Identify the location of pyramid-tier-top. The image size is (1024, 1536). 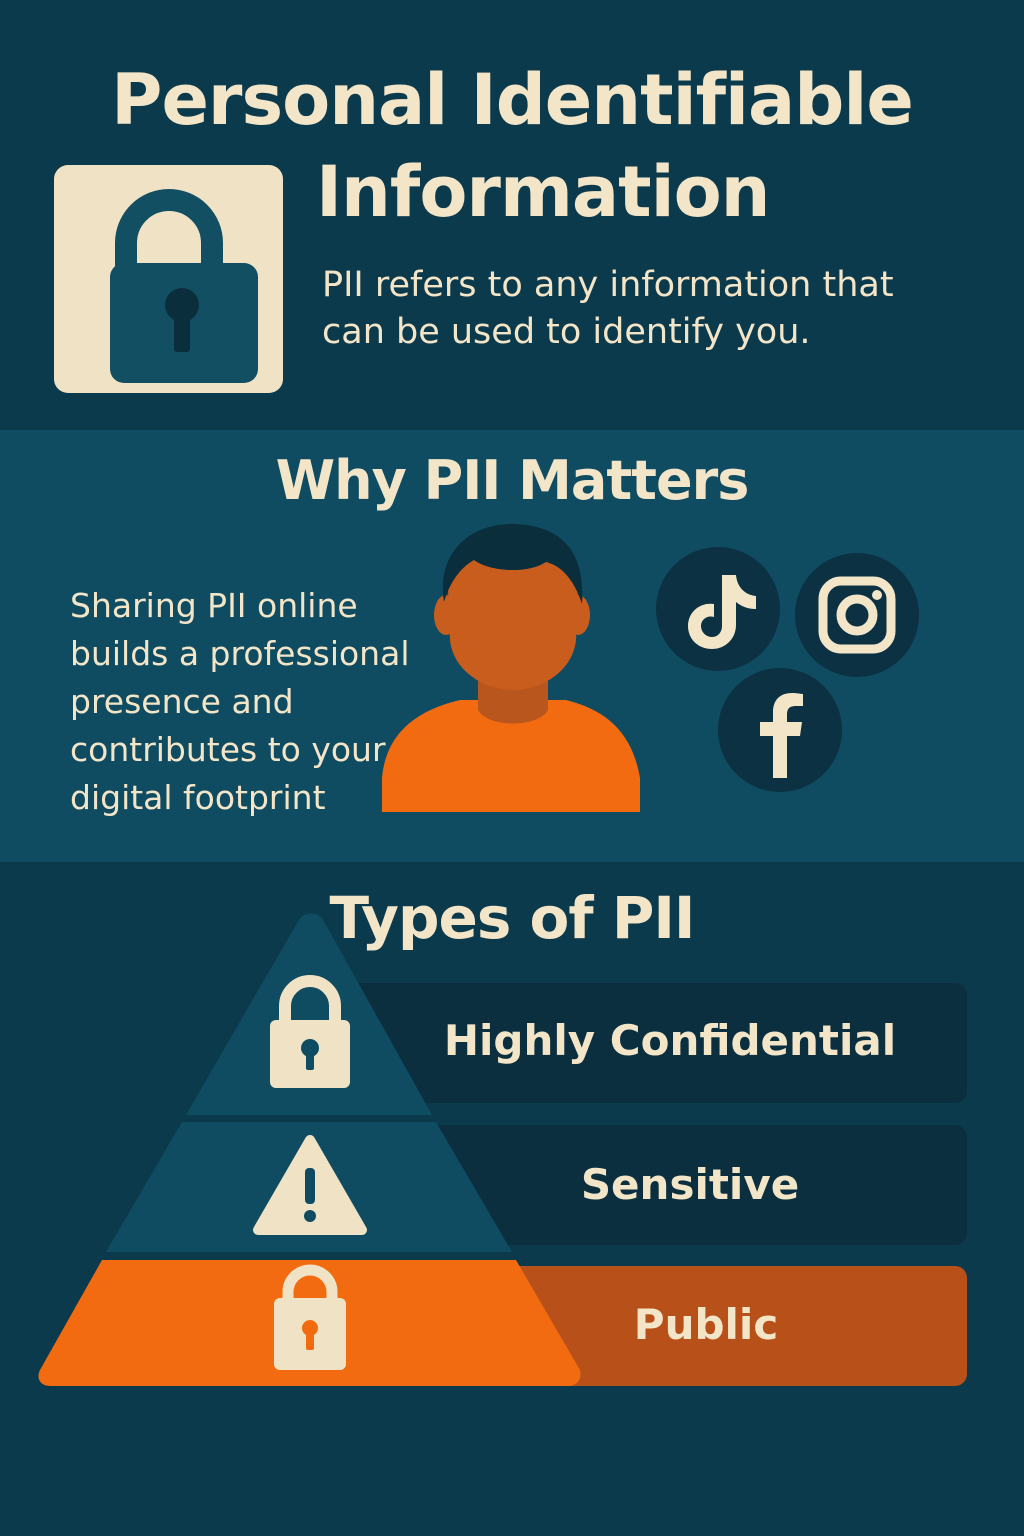
(309, 1014).